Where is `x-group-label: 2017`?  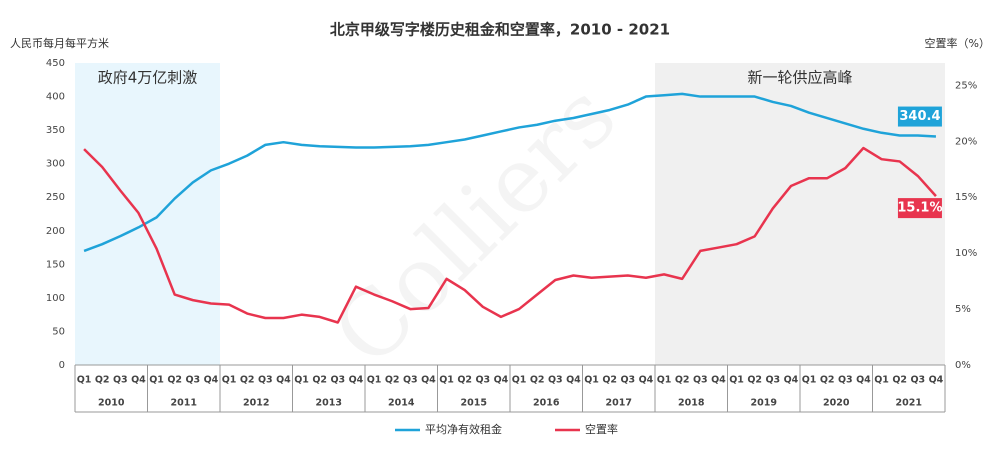
x-group-label: 2017 is located at coordinates (619, 403).